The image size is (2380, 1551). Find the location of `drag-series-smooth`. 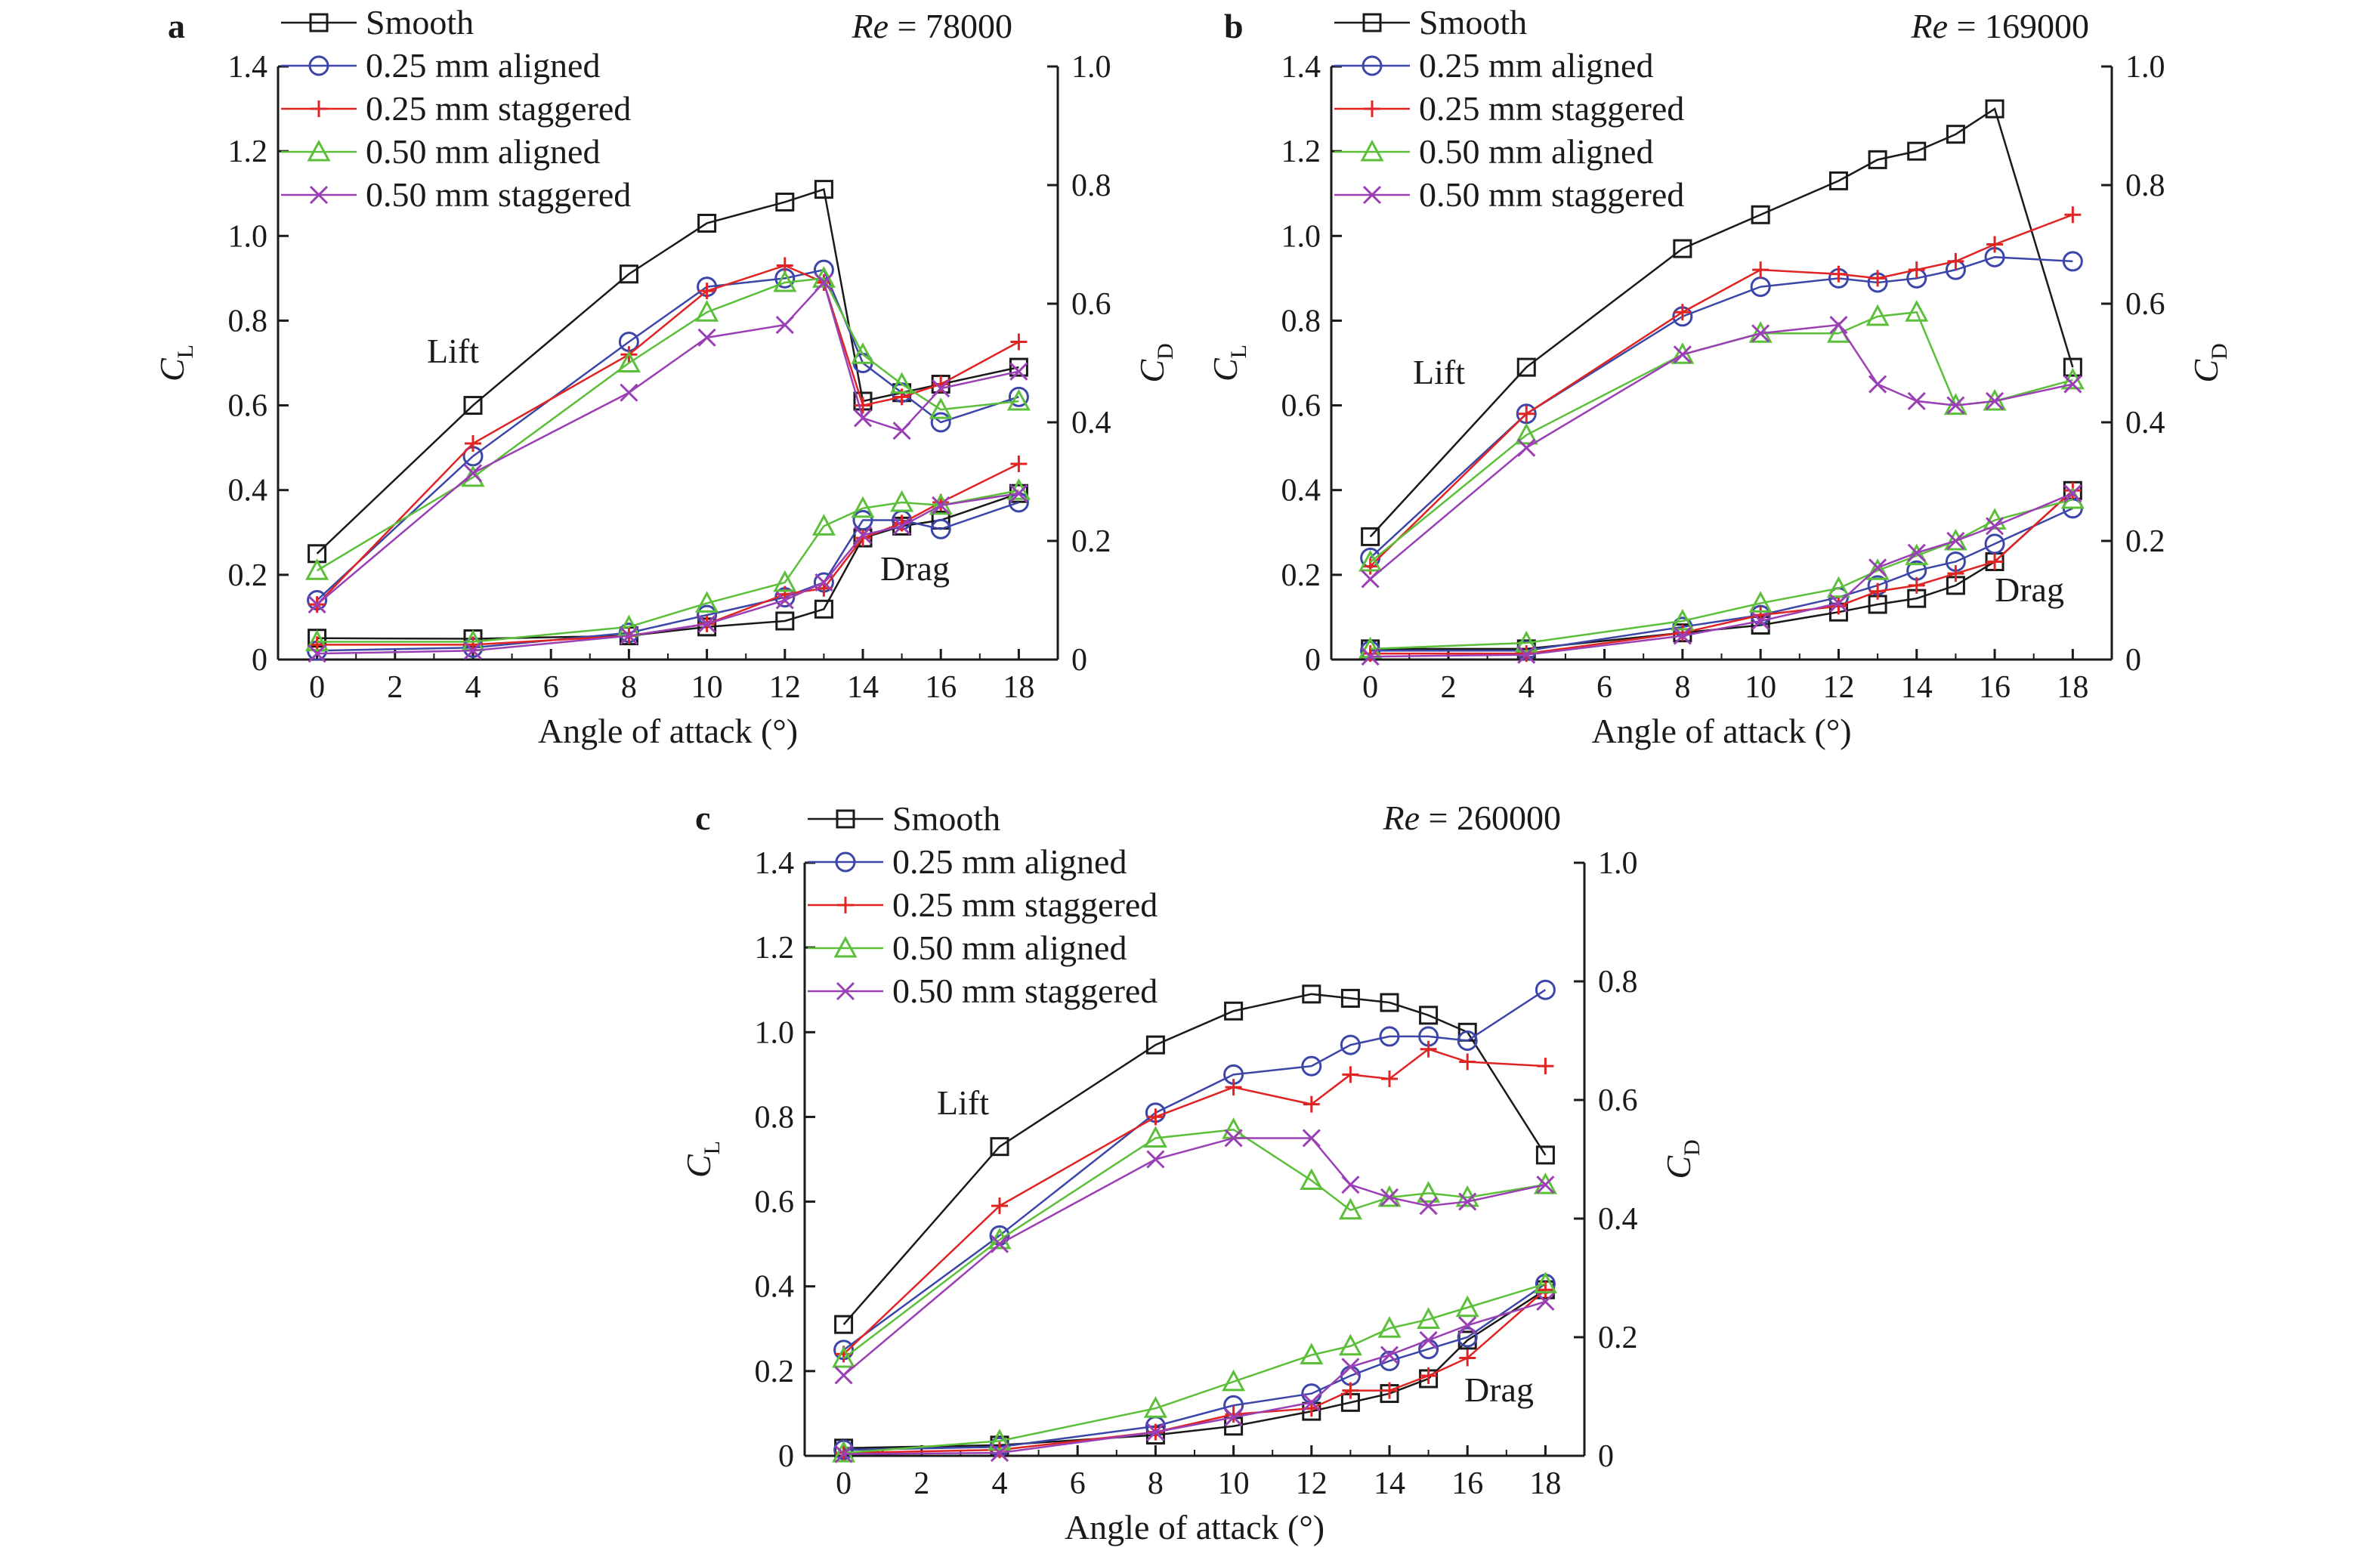

drag-series-smooth is located at coordinates (1194, 1369).